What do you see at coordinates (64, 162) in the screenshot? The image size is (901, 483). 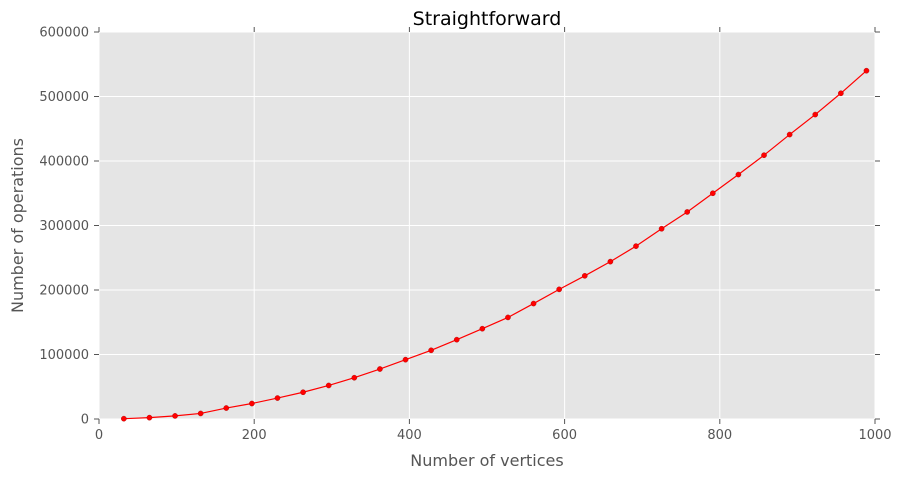 I see `y-tick-label: 400000` at bounding box center [64, 162].